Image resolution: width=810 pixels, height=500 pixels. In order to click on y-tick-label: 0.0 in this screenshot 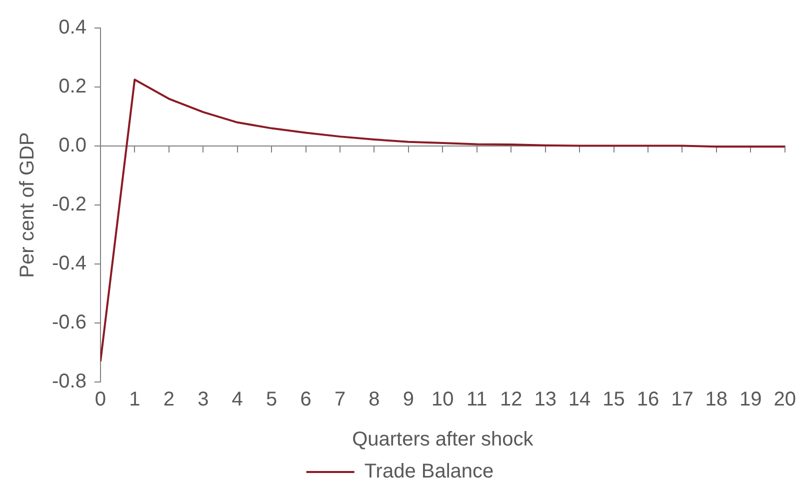, I will do `click(72, 145)`.